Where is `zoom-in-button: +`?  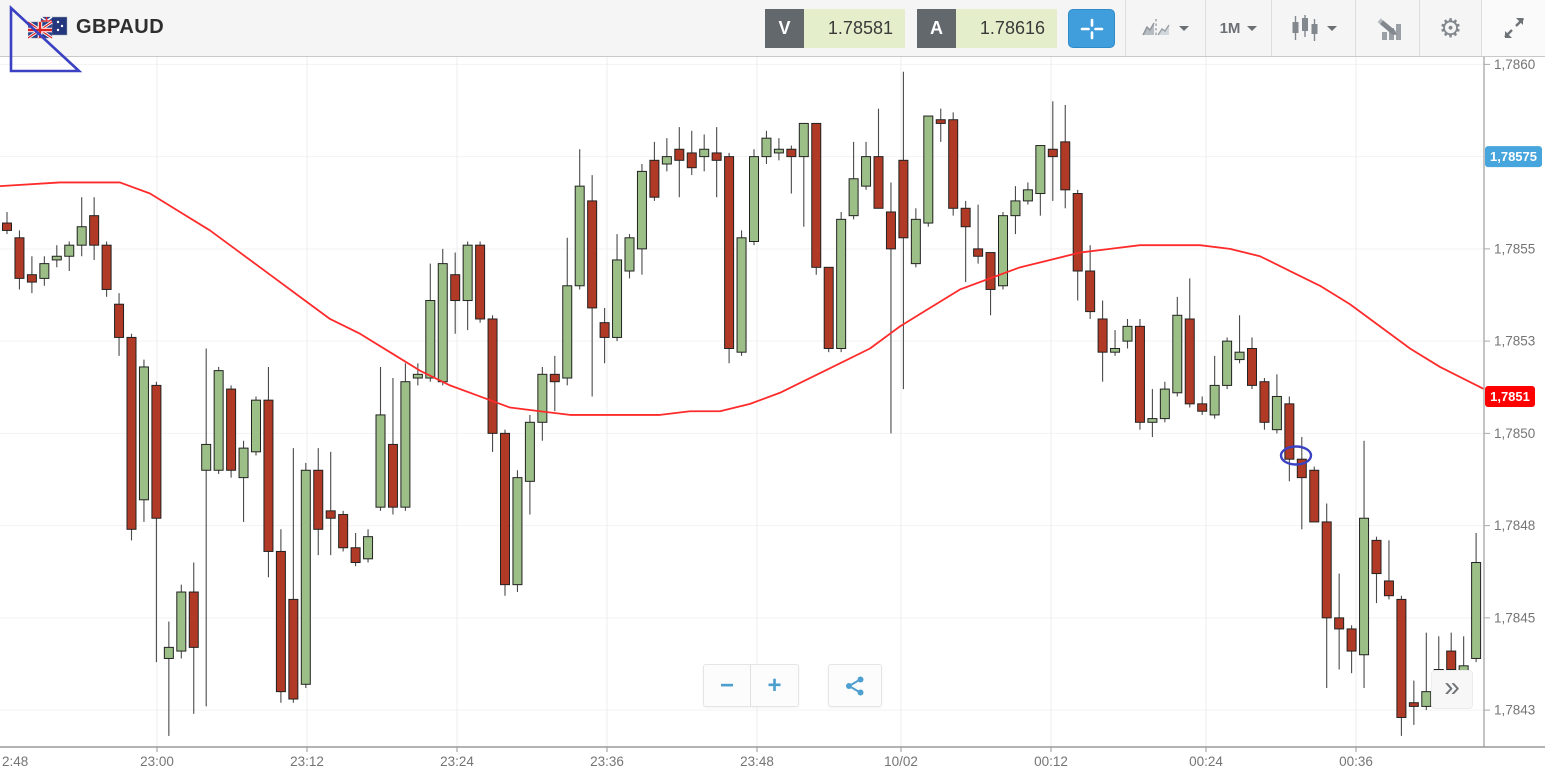 zoom-in-button: + is located at coordinates (774, 685).